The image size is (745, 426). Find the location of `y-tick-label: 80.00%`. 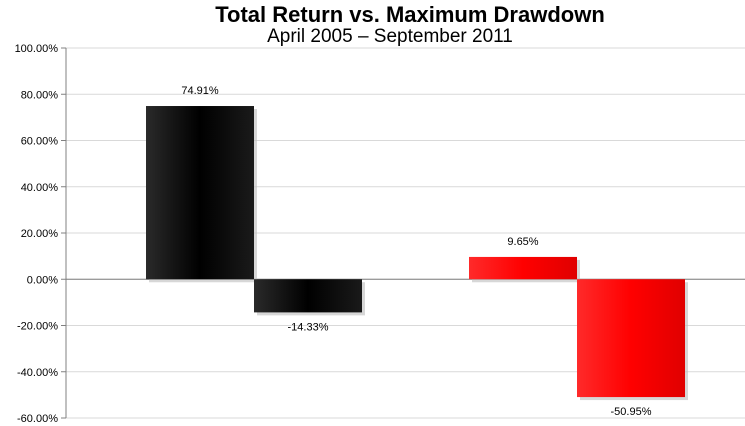

y-tick-label: 80.00% is located at coordinates (40, 95).